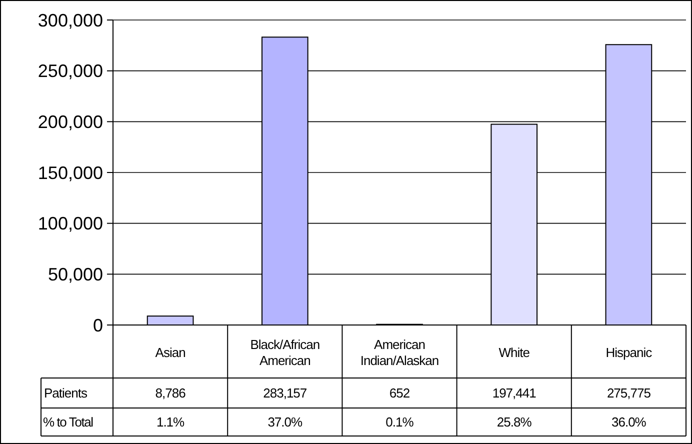 The image size is (692, 444). What do you see at coordinates (400, 422) in the screenshot?
I see `text: 0.1%` at bounding box center [400, 422].